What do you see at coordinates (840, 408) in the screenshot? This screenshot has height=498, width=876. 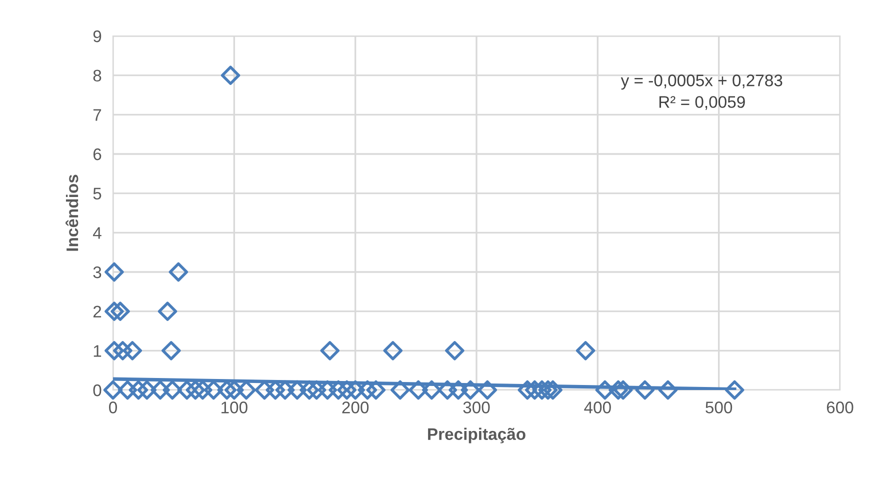 I see `x-tick-label: 600` at bounding box center [840, 408].